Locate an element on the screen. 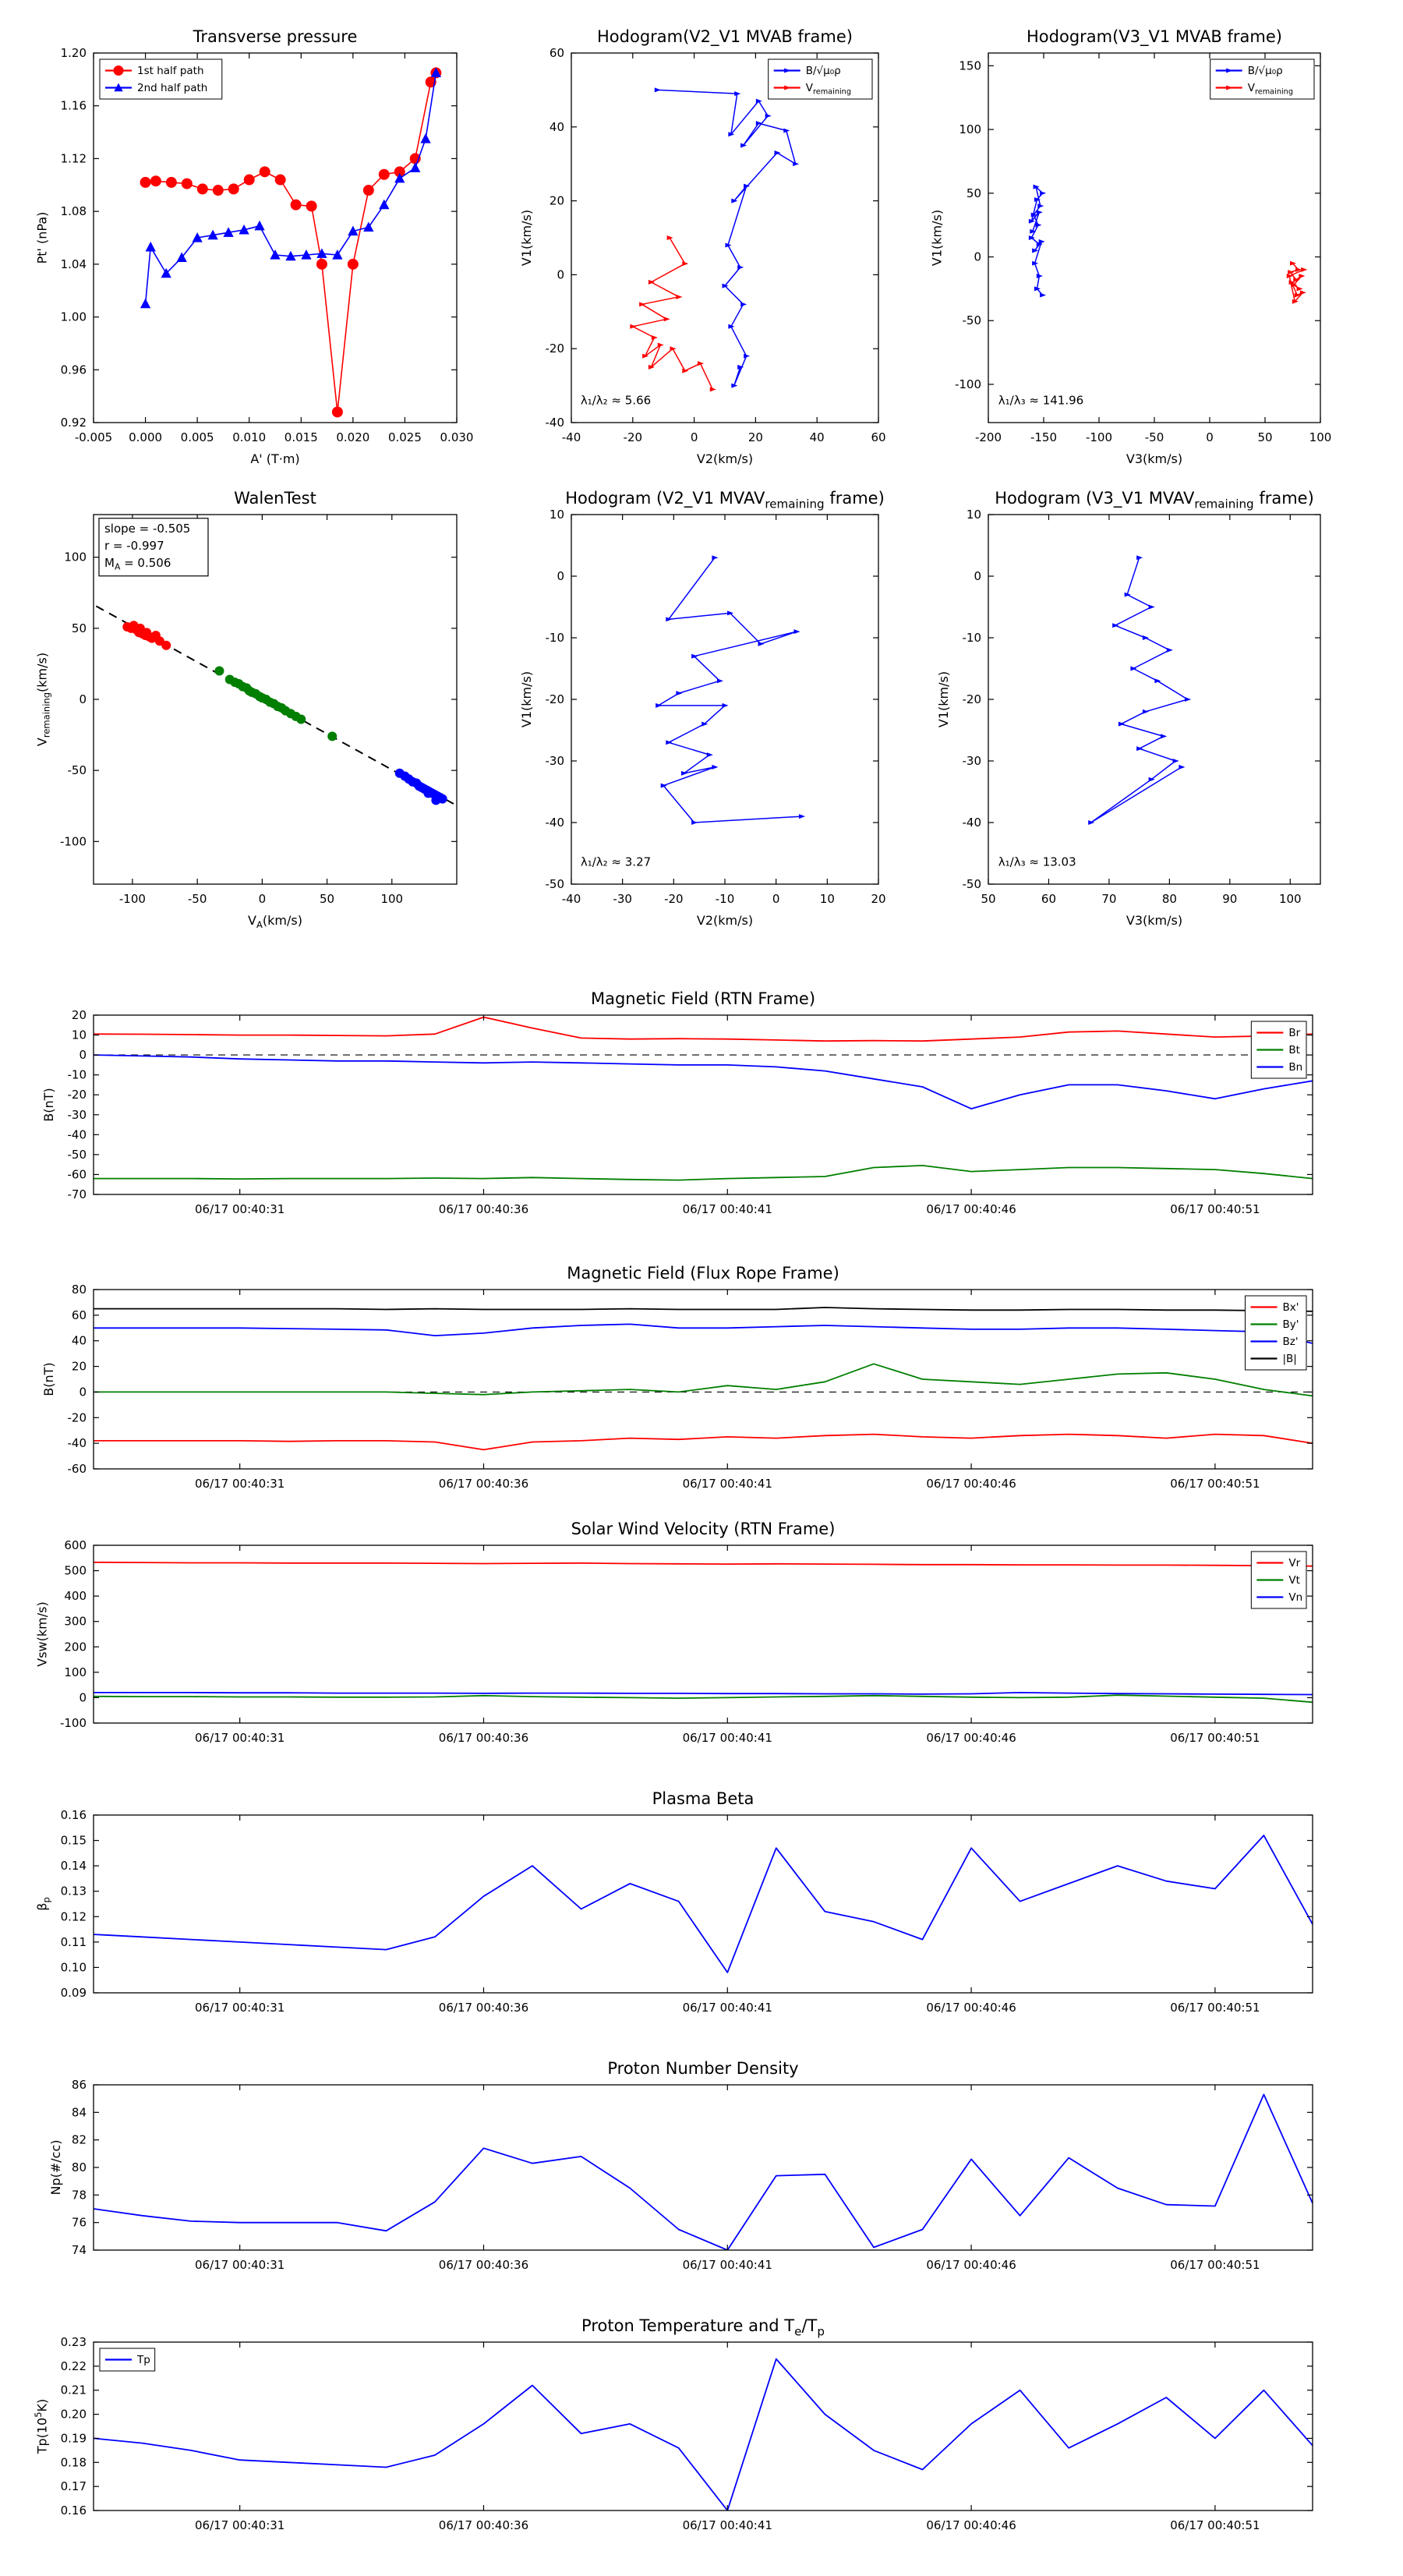  legend-label: Vr is located at coordinates (1294, 1563).